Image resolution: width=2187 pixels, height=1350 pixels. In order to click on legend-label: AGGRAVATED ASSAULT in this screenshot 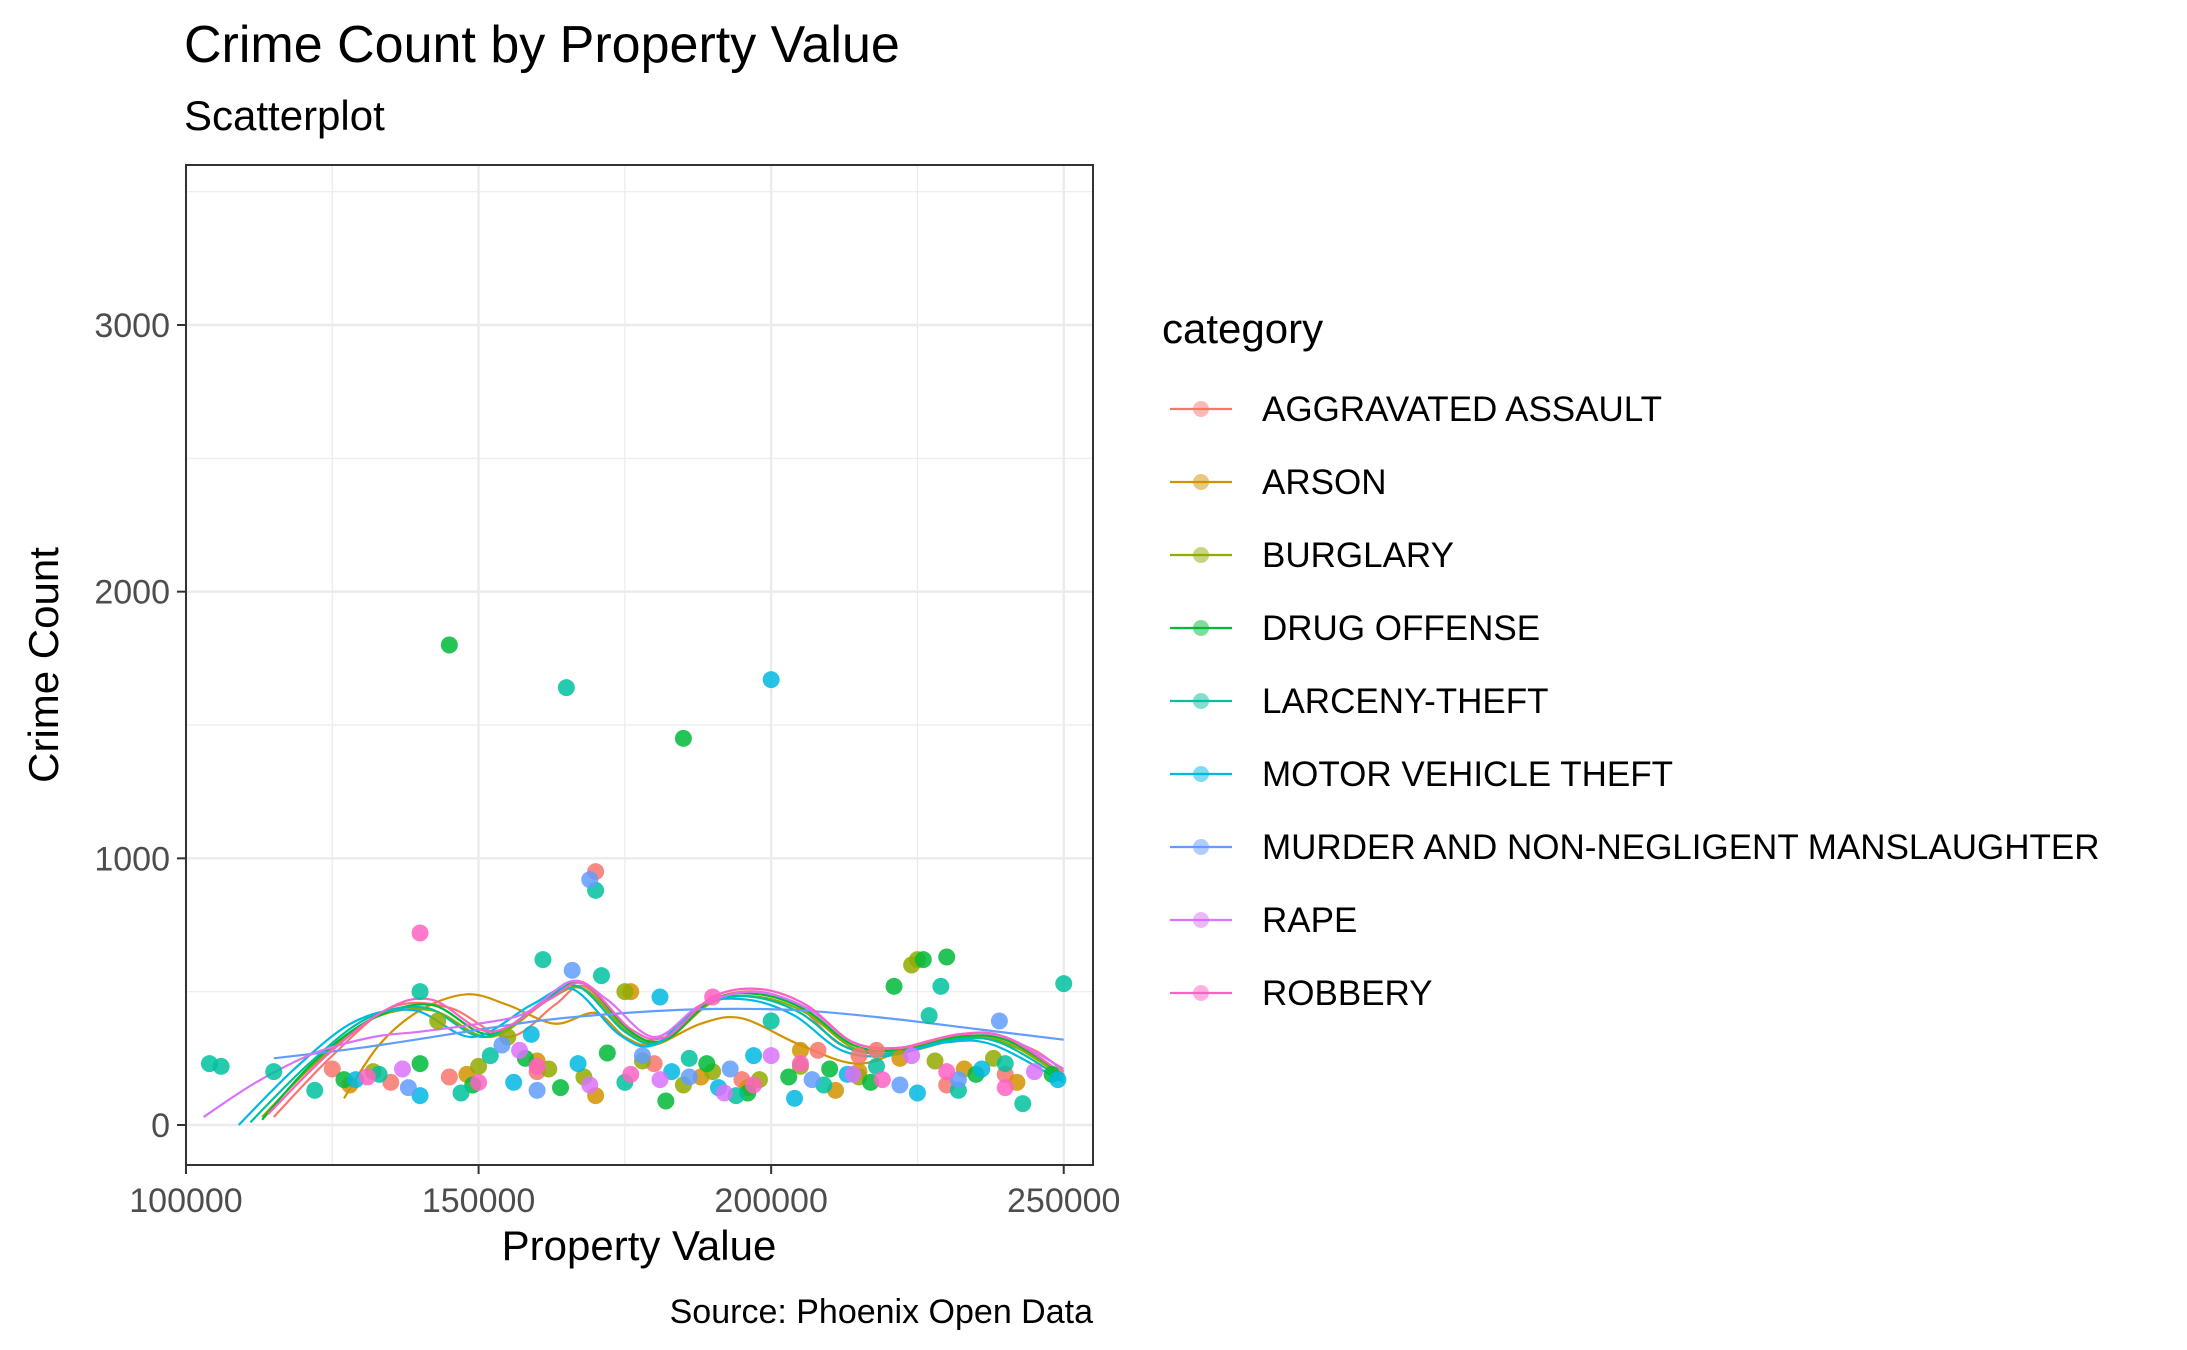, I will do `click(1462, 409)`.